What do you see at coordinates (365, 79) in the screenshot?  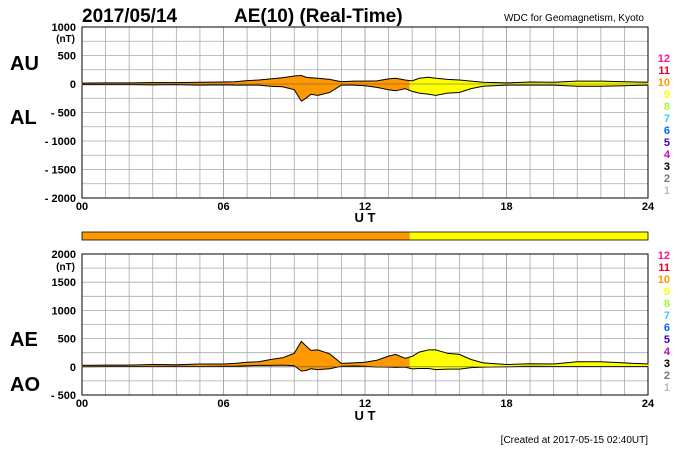 I see `series-line-au` at bounding box center [365, 79].